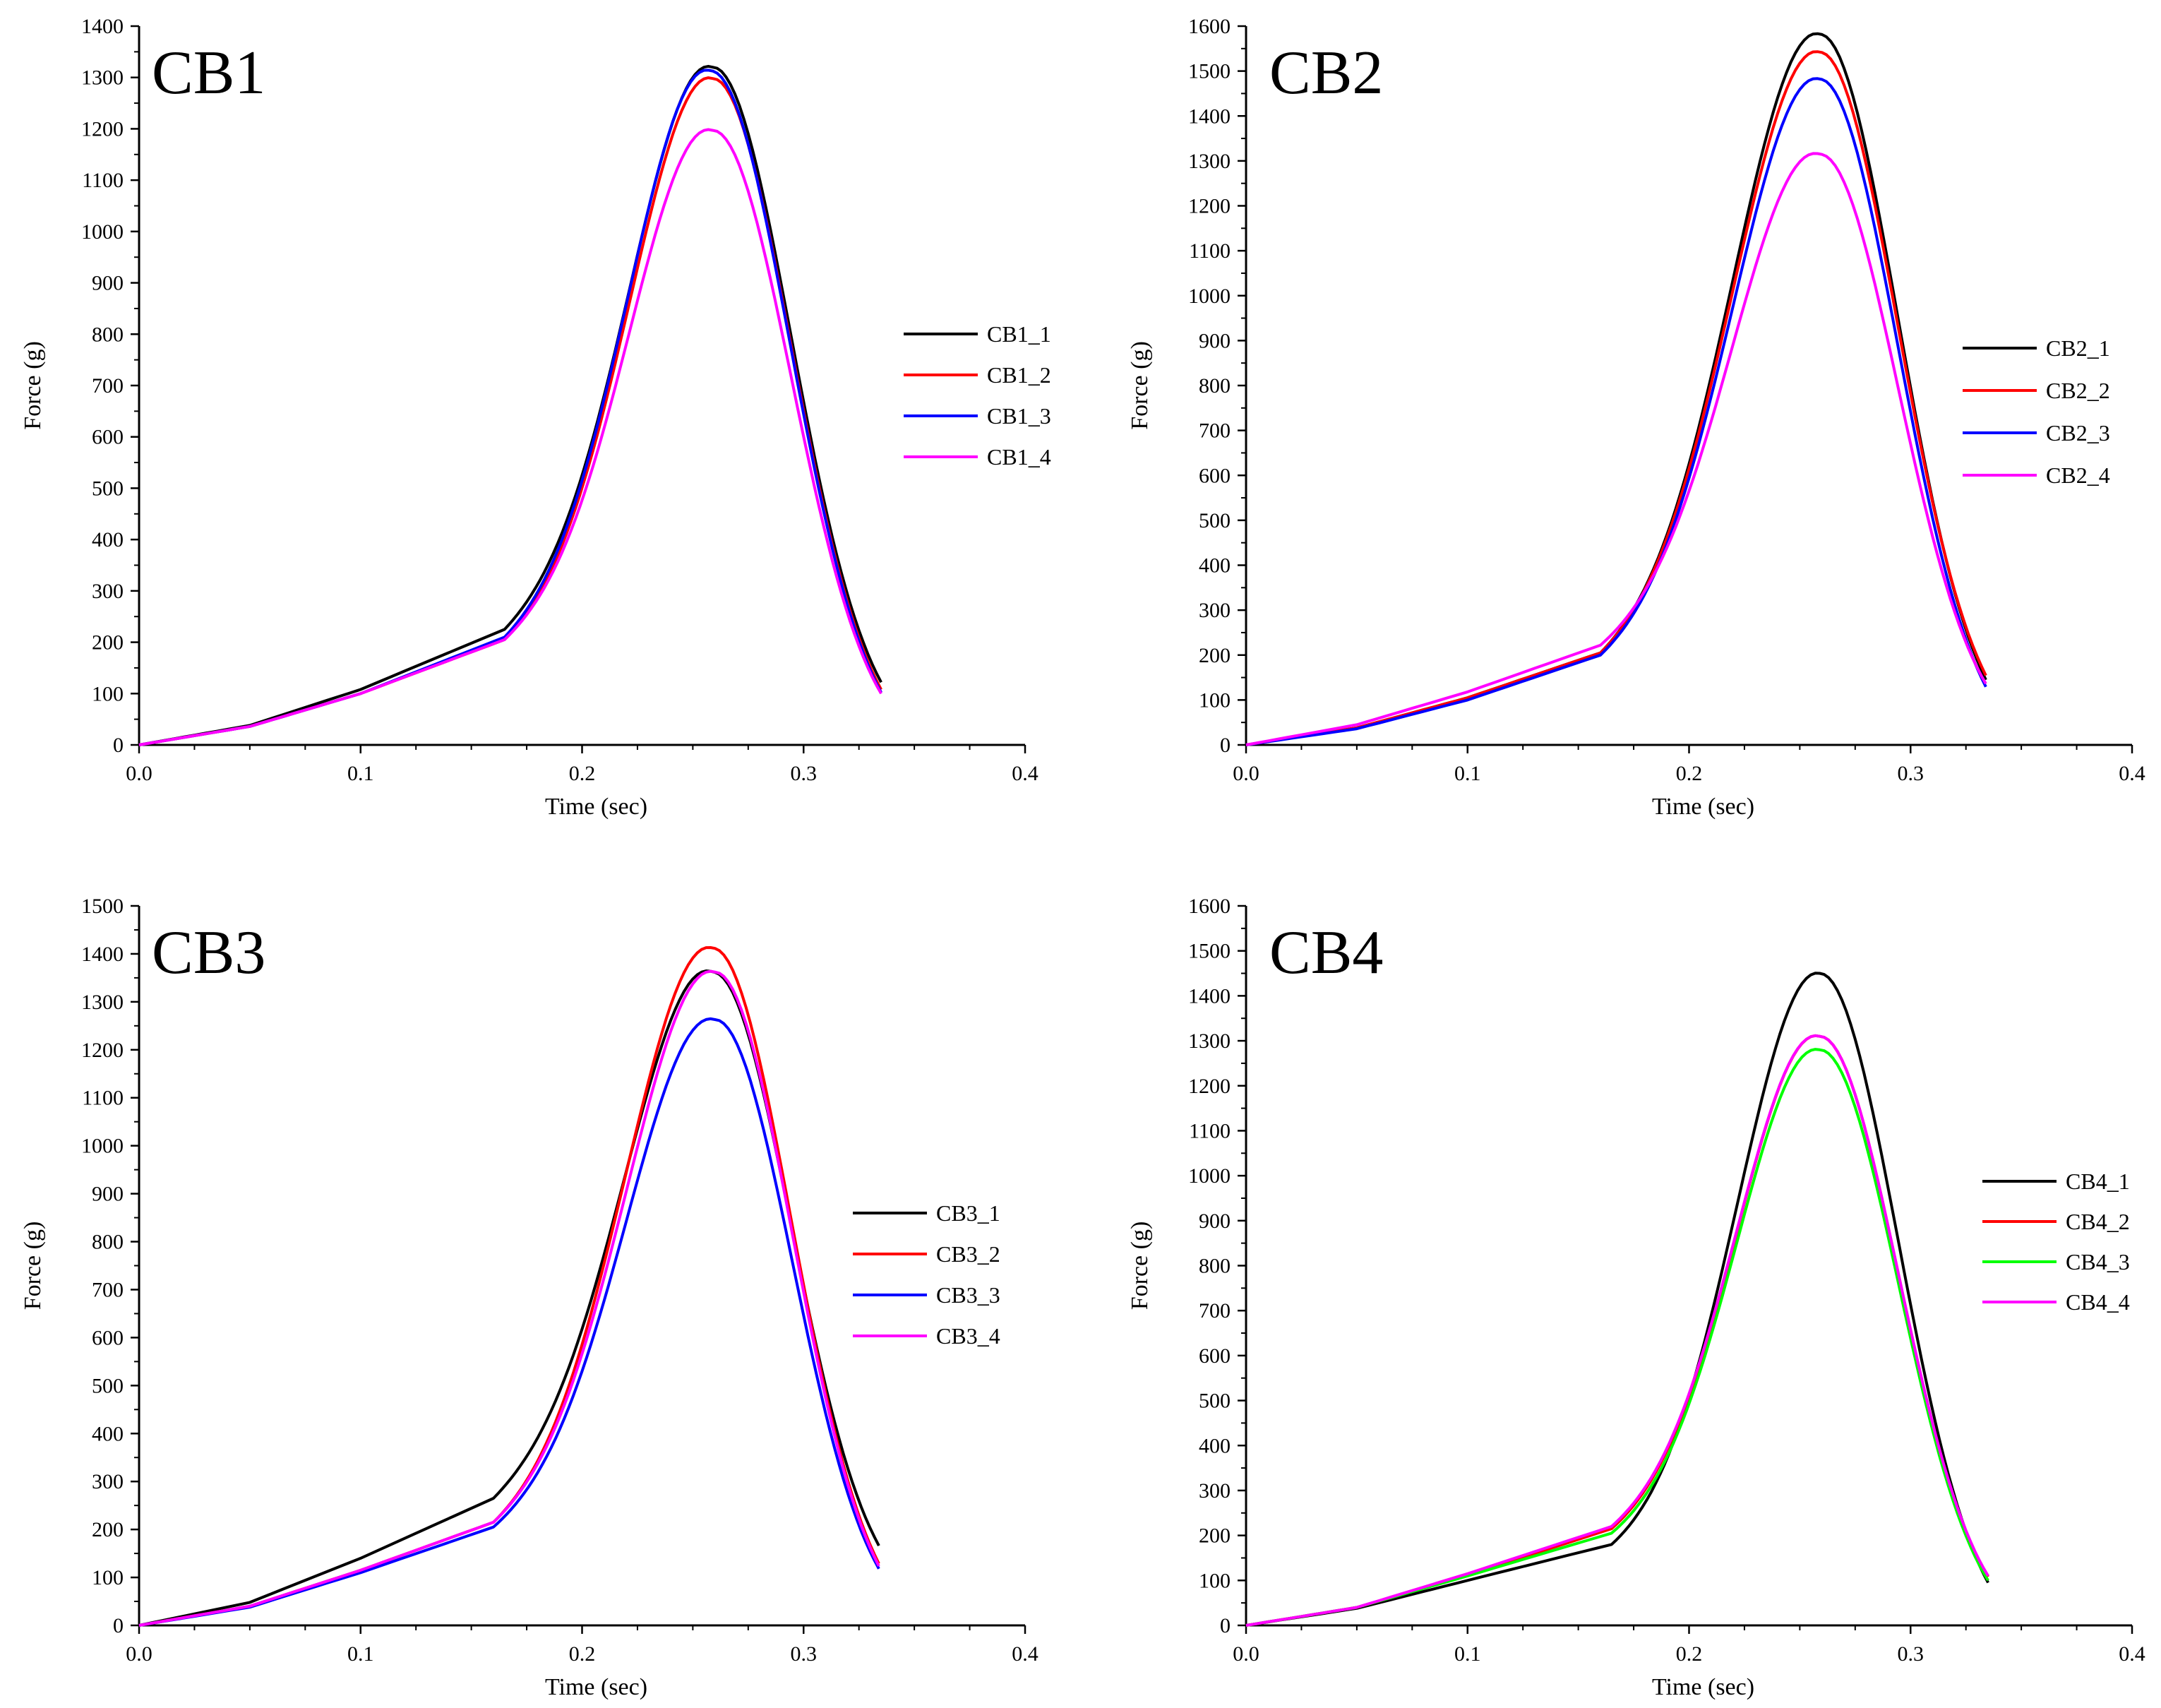 This screenshot has height=1708, width=2161. What do you see at coordinates (1209, 26) in the screenshot?
I see `y-tick-label: 1600` at bounding box center [1209, 26].